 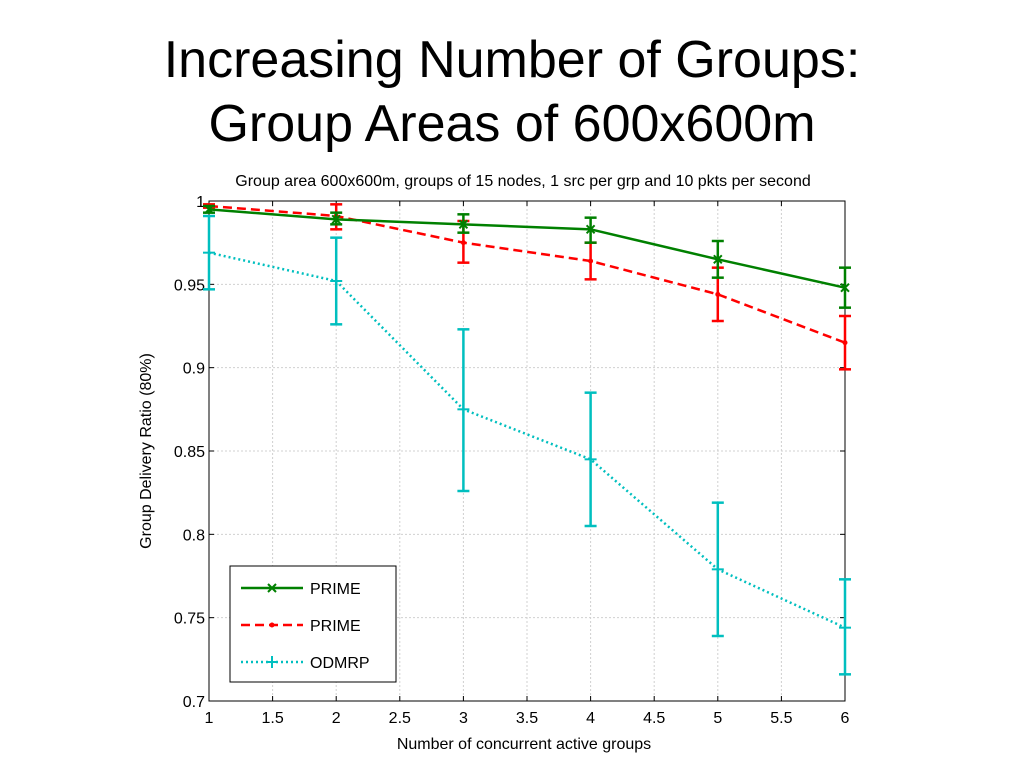 What do you see at coordinates (189, 619) in the screenshot?
I see `y-tick-label: 0.75` at bounding box center [189, 619].